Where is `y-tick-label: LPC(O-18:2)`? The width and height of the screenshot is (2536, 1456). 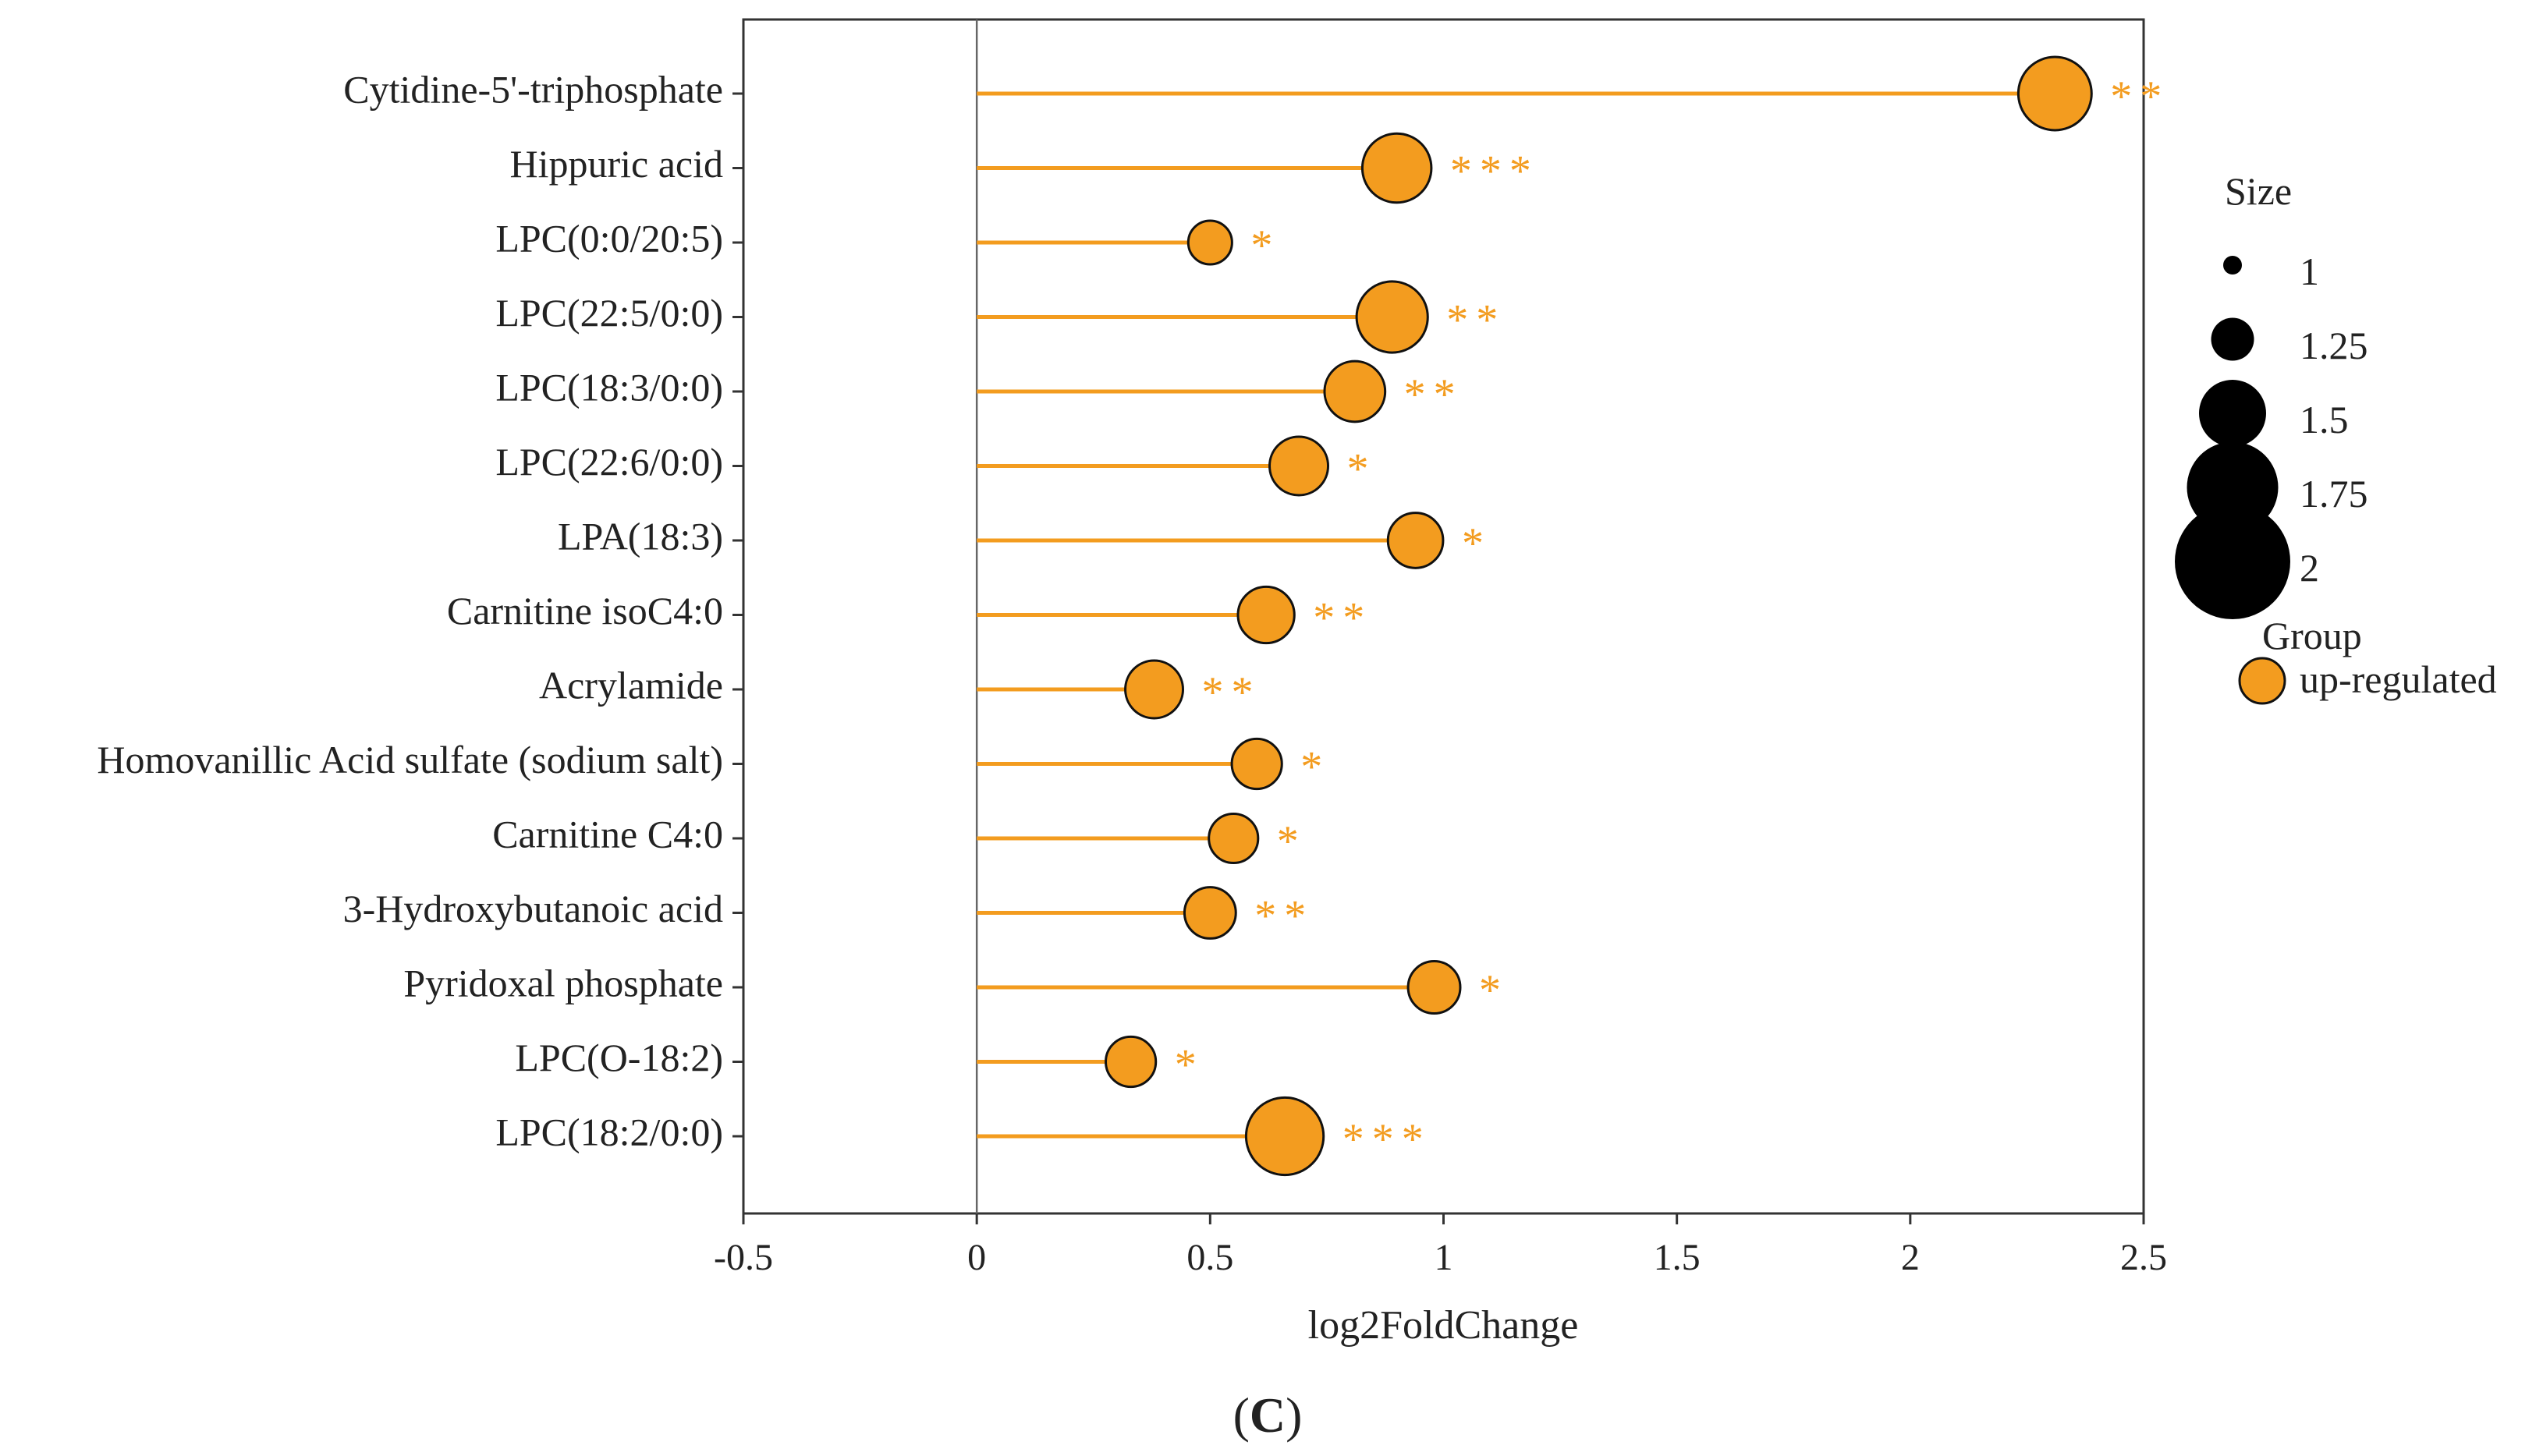
y-tick-label: LPC(O-18:2) is located at coordinates (619, 1057).